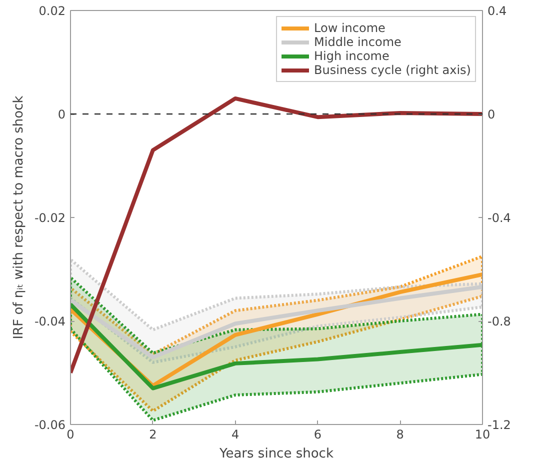  Describe the element at coordinates (70, 435) in the screenshot. I see `x-tick-label: 0` at that location.